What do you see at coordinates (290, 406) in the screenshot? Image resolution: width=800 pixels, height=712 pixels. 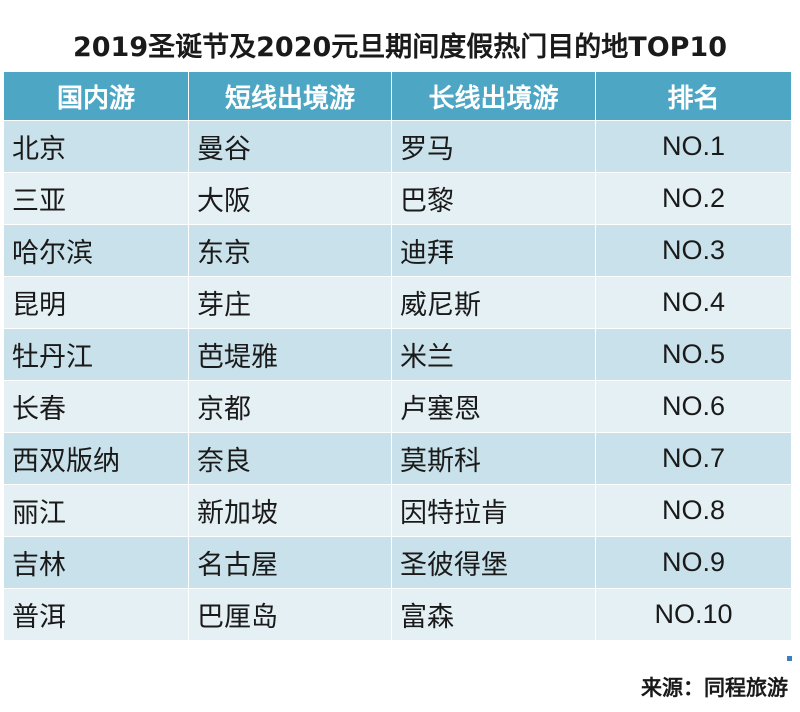 I see `cell-short-haul: 京都` at bounding box center [290, 406].